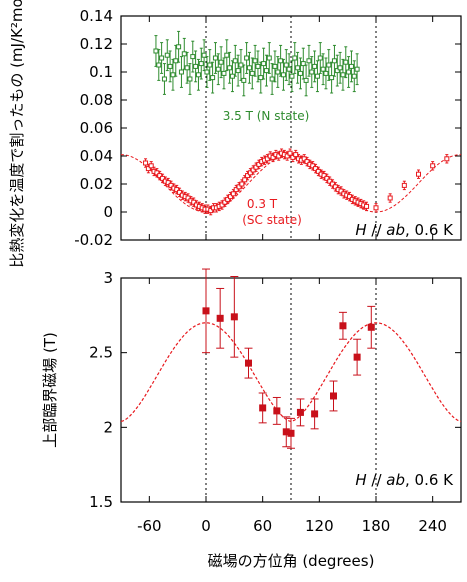 The width and height of the screenshot is (467, 582). What do you see at coordinates (291, 372) in the screenshot?
I see `hc2-fit-curve` at bounding box center [291, 372].